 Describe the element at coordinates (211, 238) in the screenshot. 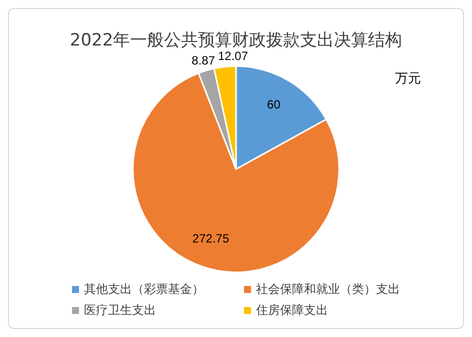

I see `data-label: 272.75` at that location.